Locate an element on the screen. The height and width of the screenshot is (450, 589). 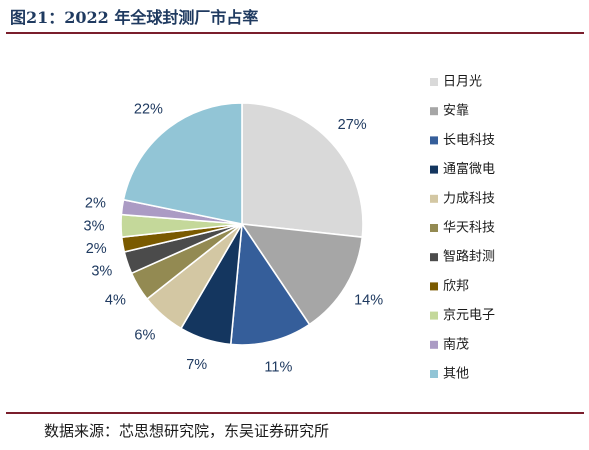
legend-item: 欣邦 is located at coordinates (449, 286).